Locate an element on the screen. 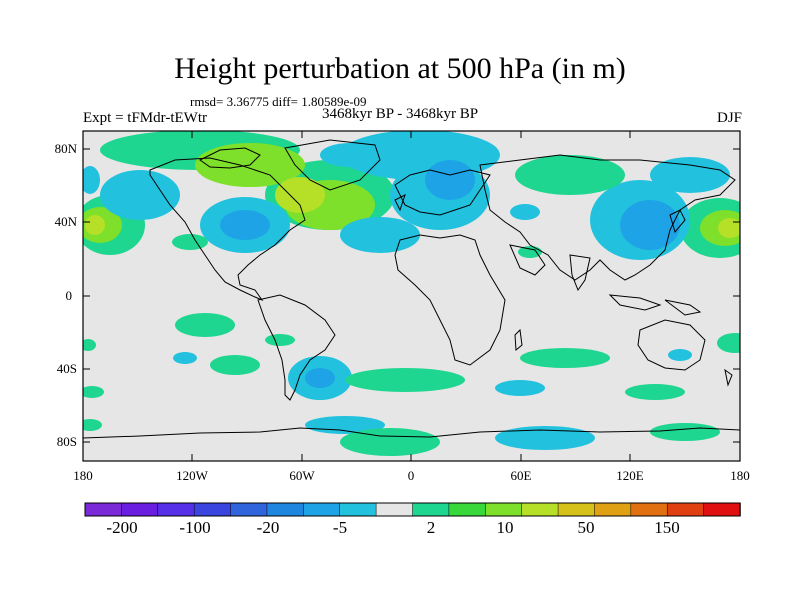 The width and height of the screenshot is (800, 600). colorbar-frame is located at coordinates (412, 509).